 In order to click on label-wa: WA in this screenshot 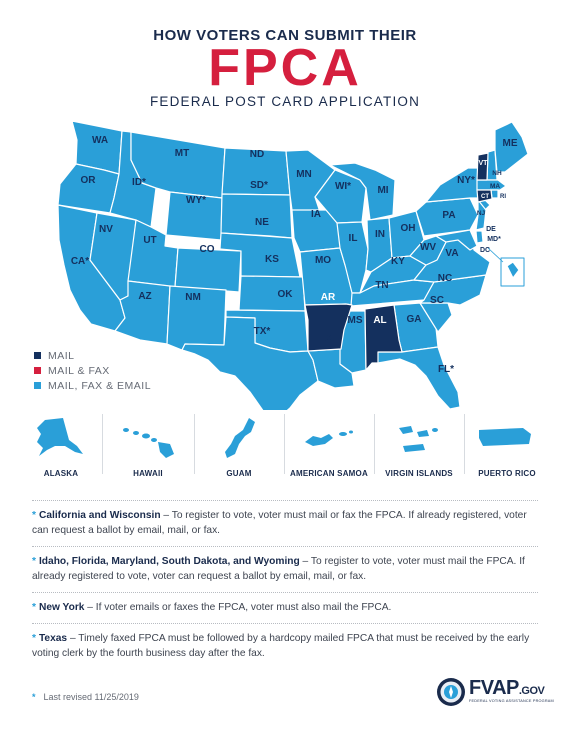, I will do `click(100, 140)`.